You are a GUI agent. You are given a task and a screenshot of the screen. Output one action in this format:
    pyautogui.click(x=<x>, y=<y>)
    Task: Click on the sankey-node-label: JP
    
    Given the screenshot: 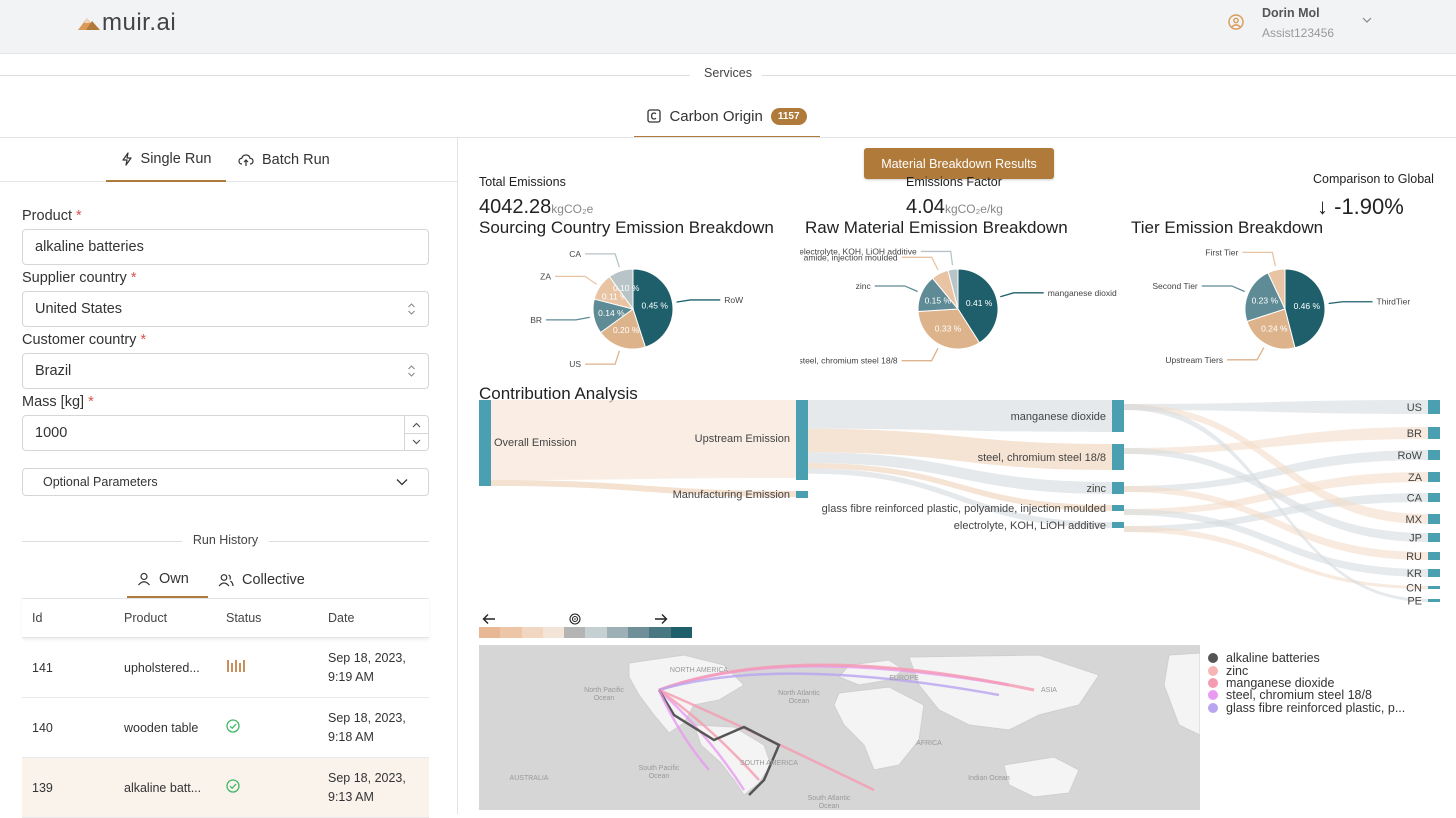 What is the action you would take?
    pyautogui.click(x=1415, y=539)
    